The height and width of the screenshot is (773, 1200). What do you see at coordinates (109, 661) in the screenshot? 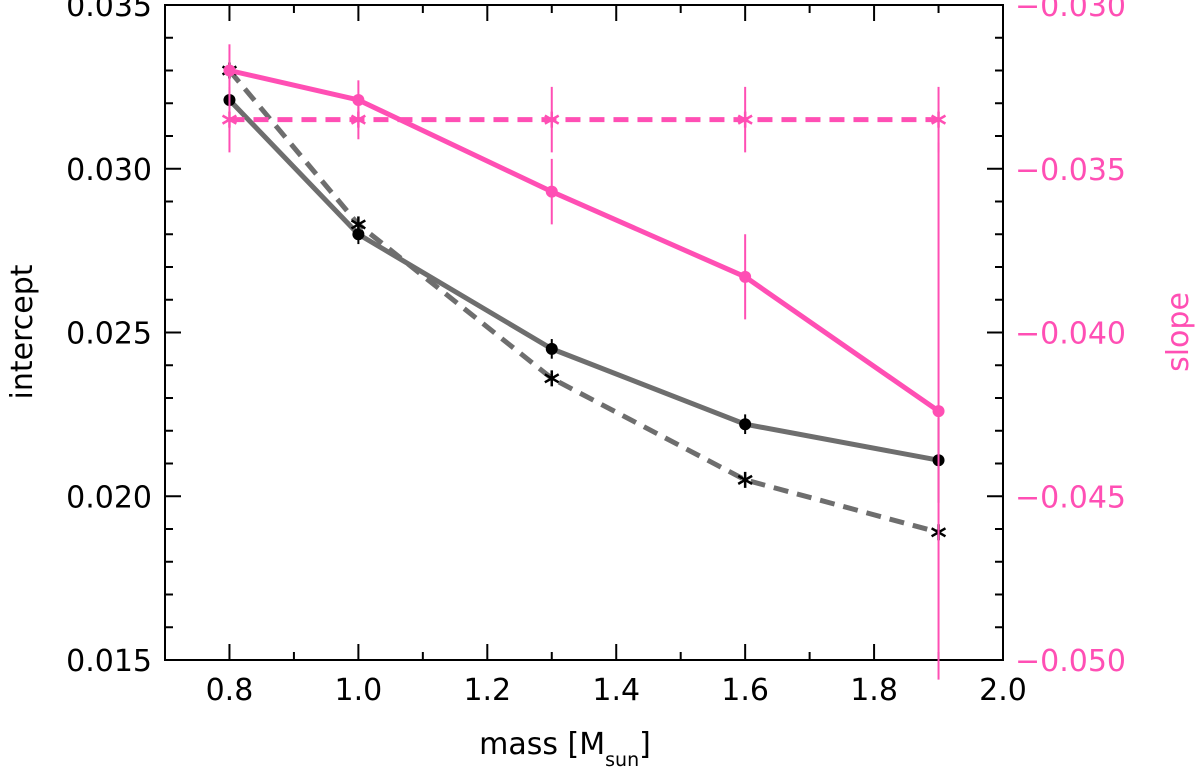
I see `y-left-tick-label: 0.015` at bounding box center [109, 661].